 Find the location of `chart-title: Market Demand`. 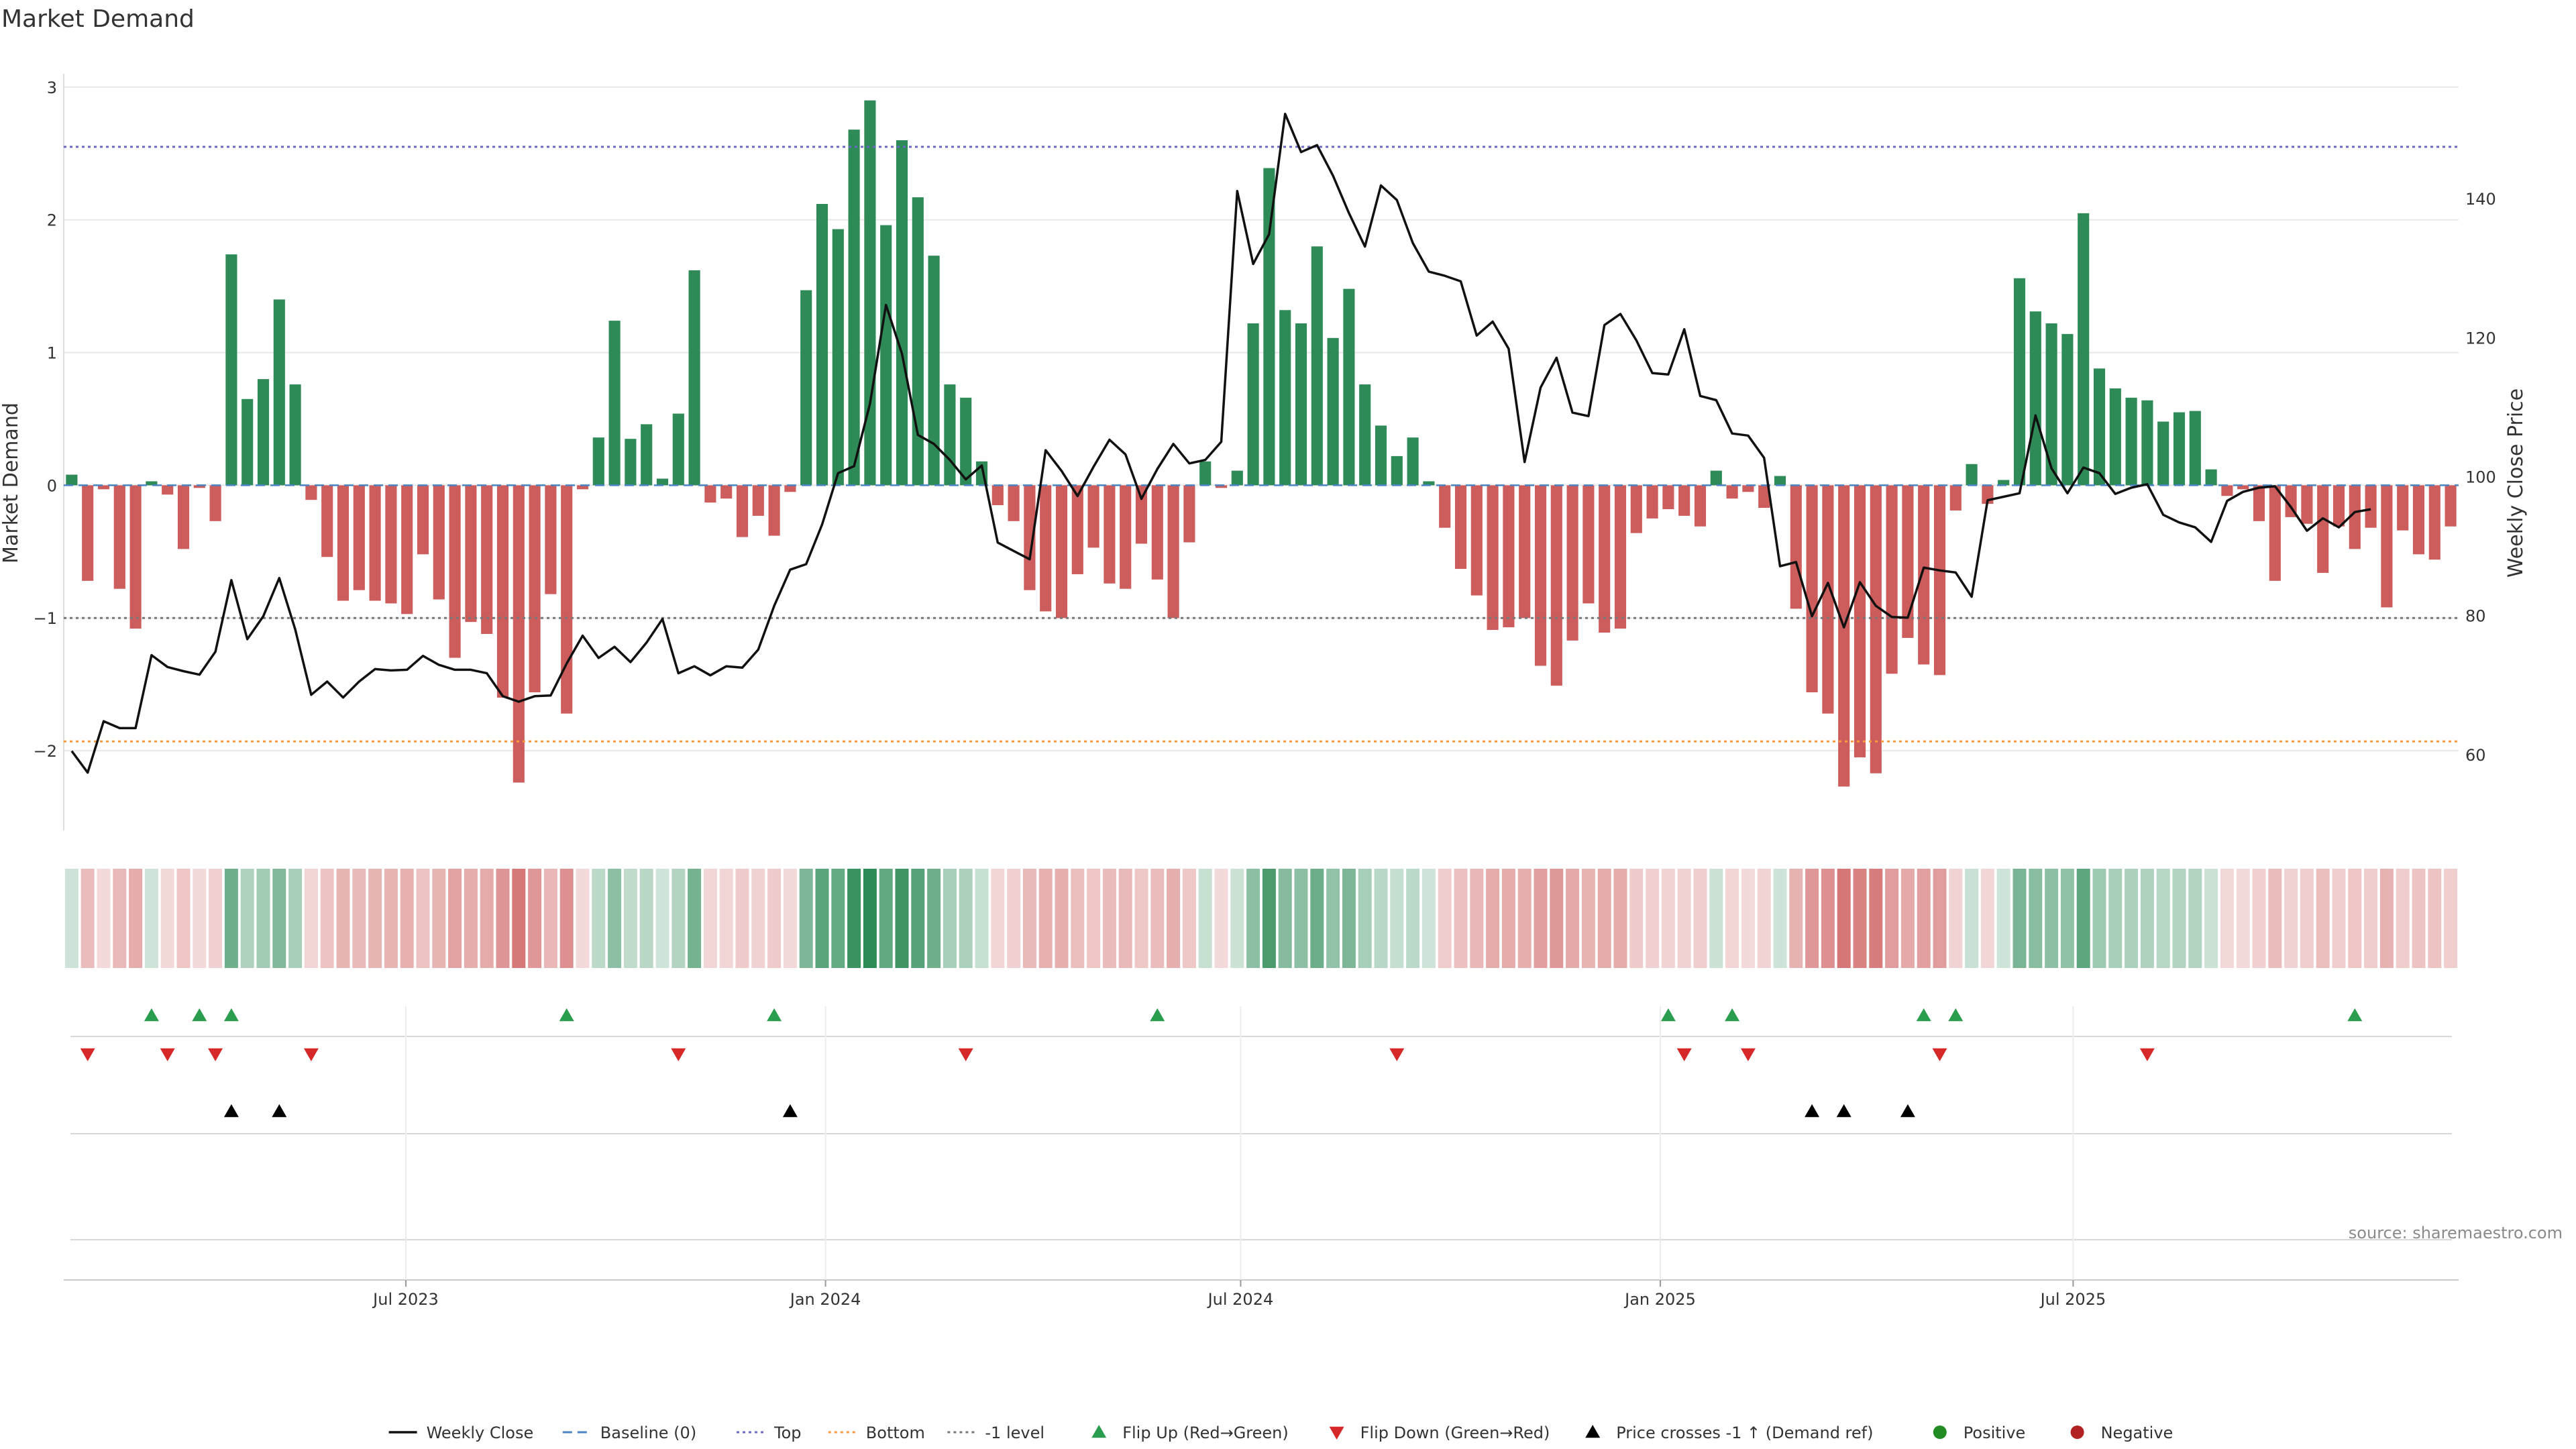

chart-title: Market Demand is located at coordinates (98, 19).